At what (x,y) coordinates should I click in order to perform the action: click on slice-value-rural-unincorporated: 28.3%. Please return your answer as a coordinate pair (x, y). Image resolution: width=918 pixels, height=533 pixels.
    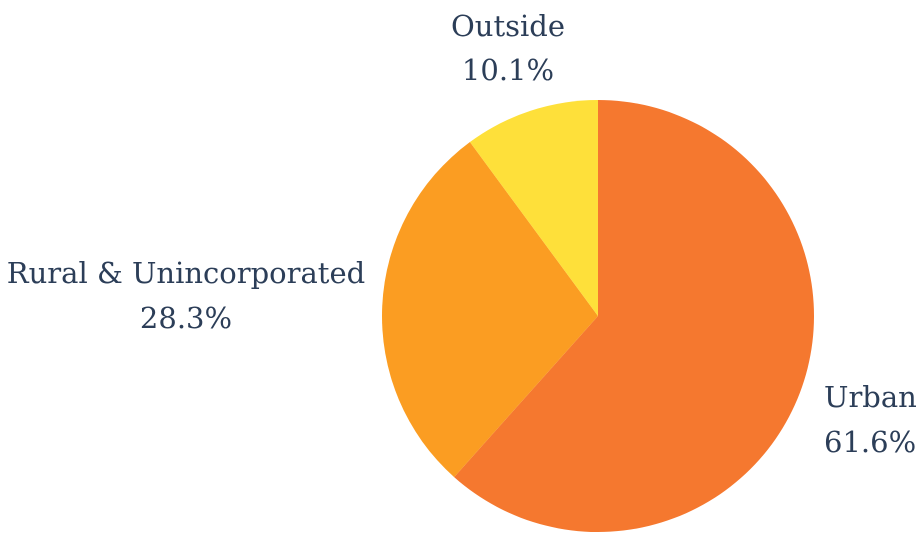
    Looking at the image, I should click on (186, 318).